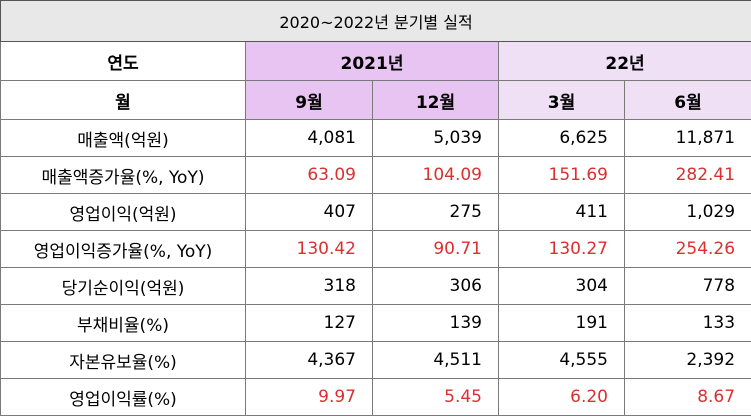 The width and height of the screenshot is (751, 416). What do you see at coordinates (562, 138) in the screenshot?
I see `value-cell: 6,625` at bounding box center [562, 138].